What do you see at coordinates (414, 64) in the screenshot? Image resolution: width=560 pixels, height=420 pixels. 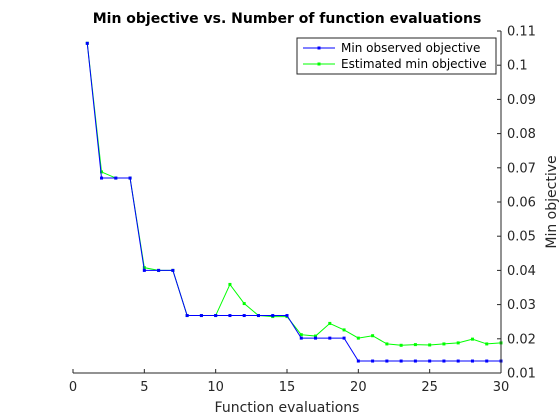 I see `legend-label: Estimated min objective` at bounding box center [414, 64].